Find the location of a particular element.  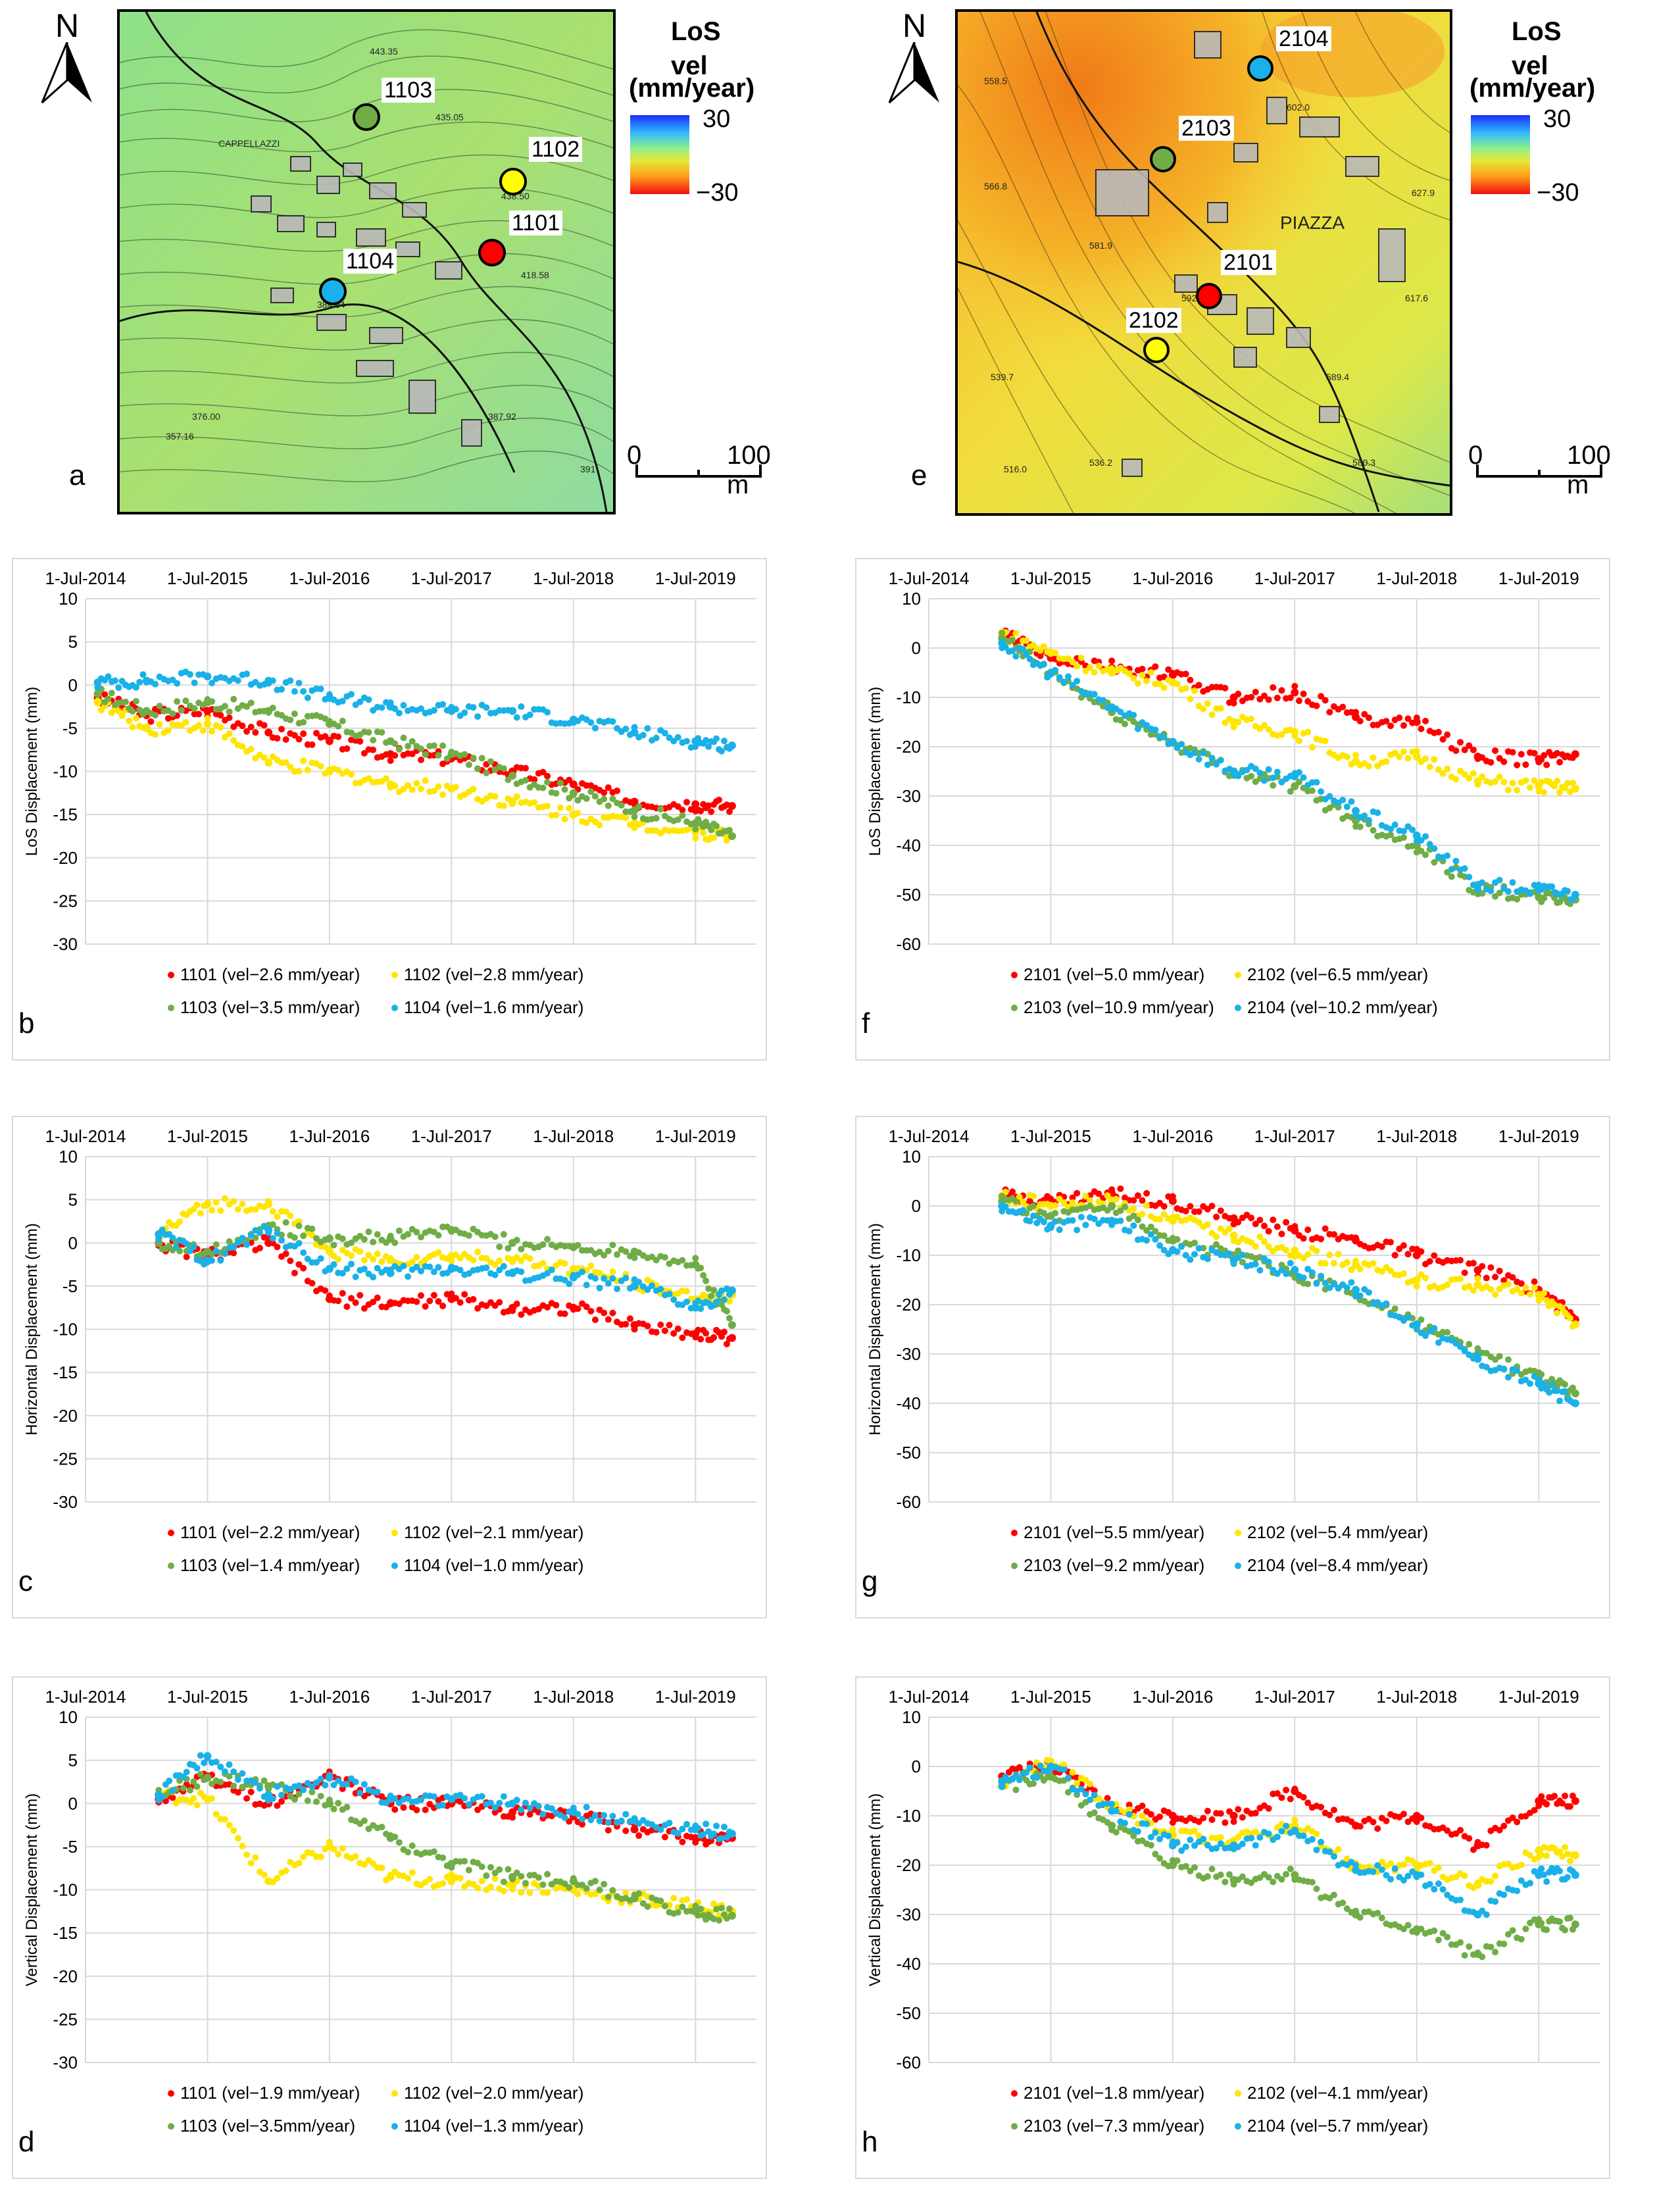

legend-label: 1101 (vel−2.2 mm/year) is located at coordinates (270, 1532).